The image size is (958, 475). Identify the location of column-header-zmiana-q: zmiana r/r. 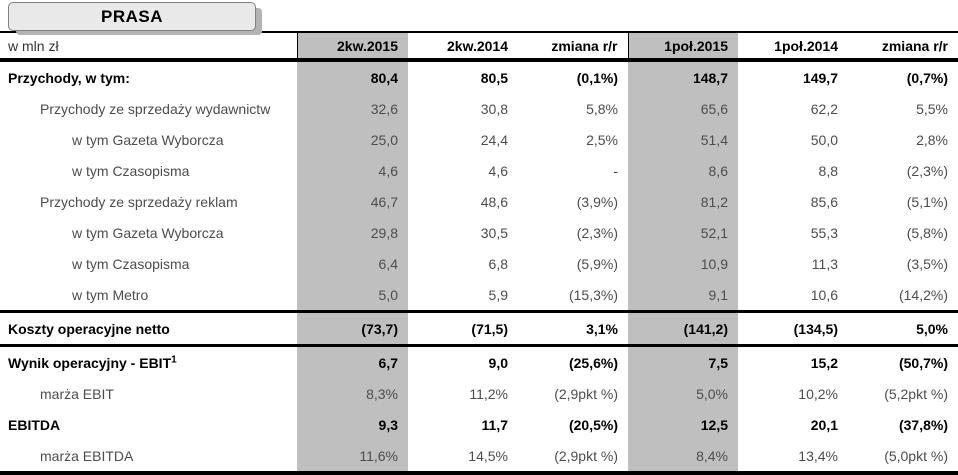
(573, 47).